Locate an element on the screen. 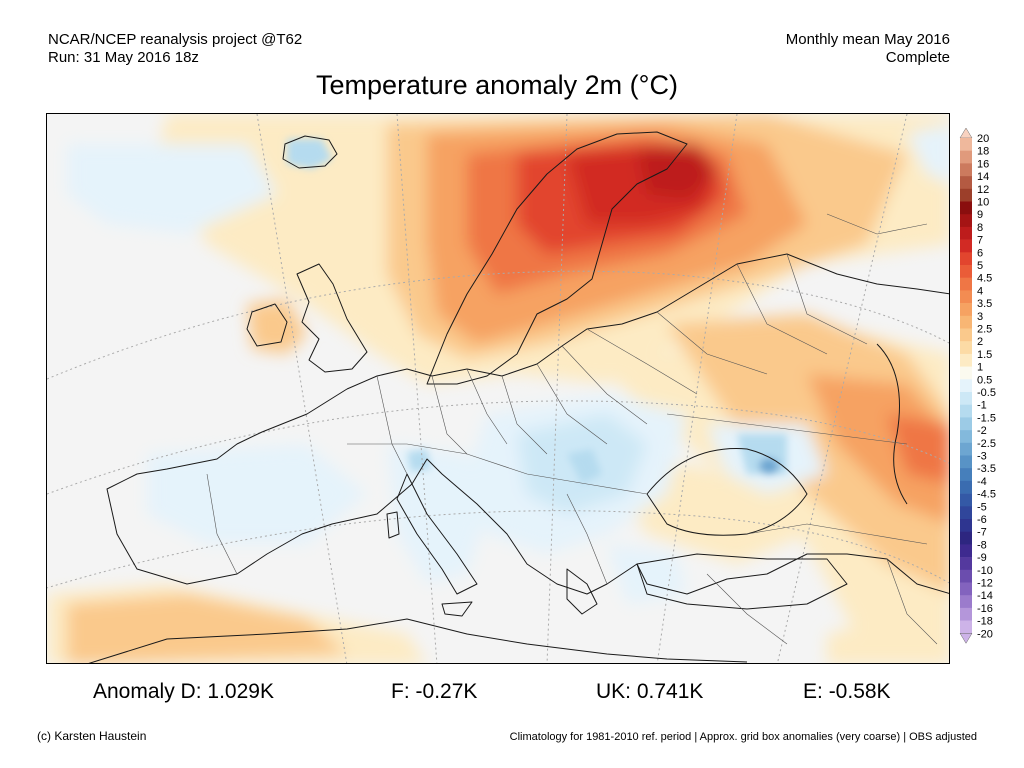 This screenshot has height=768, width=1024. colorbar-label: -18 is located at coordinates (985, 622).